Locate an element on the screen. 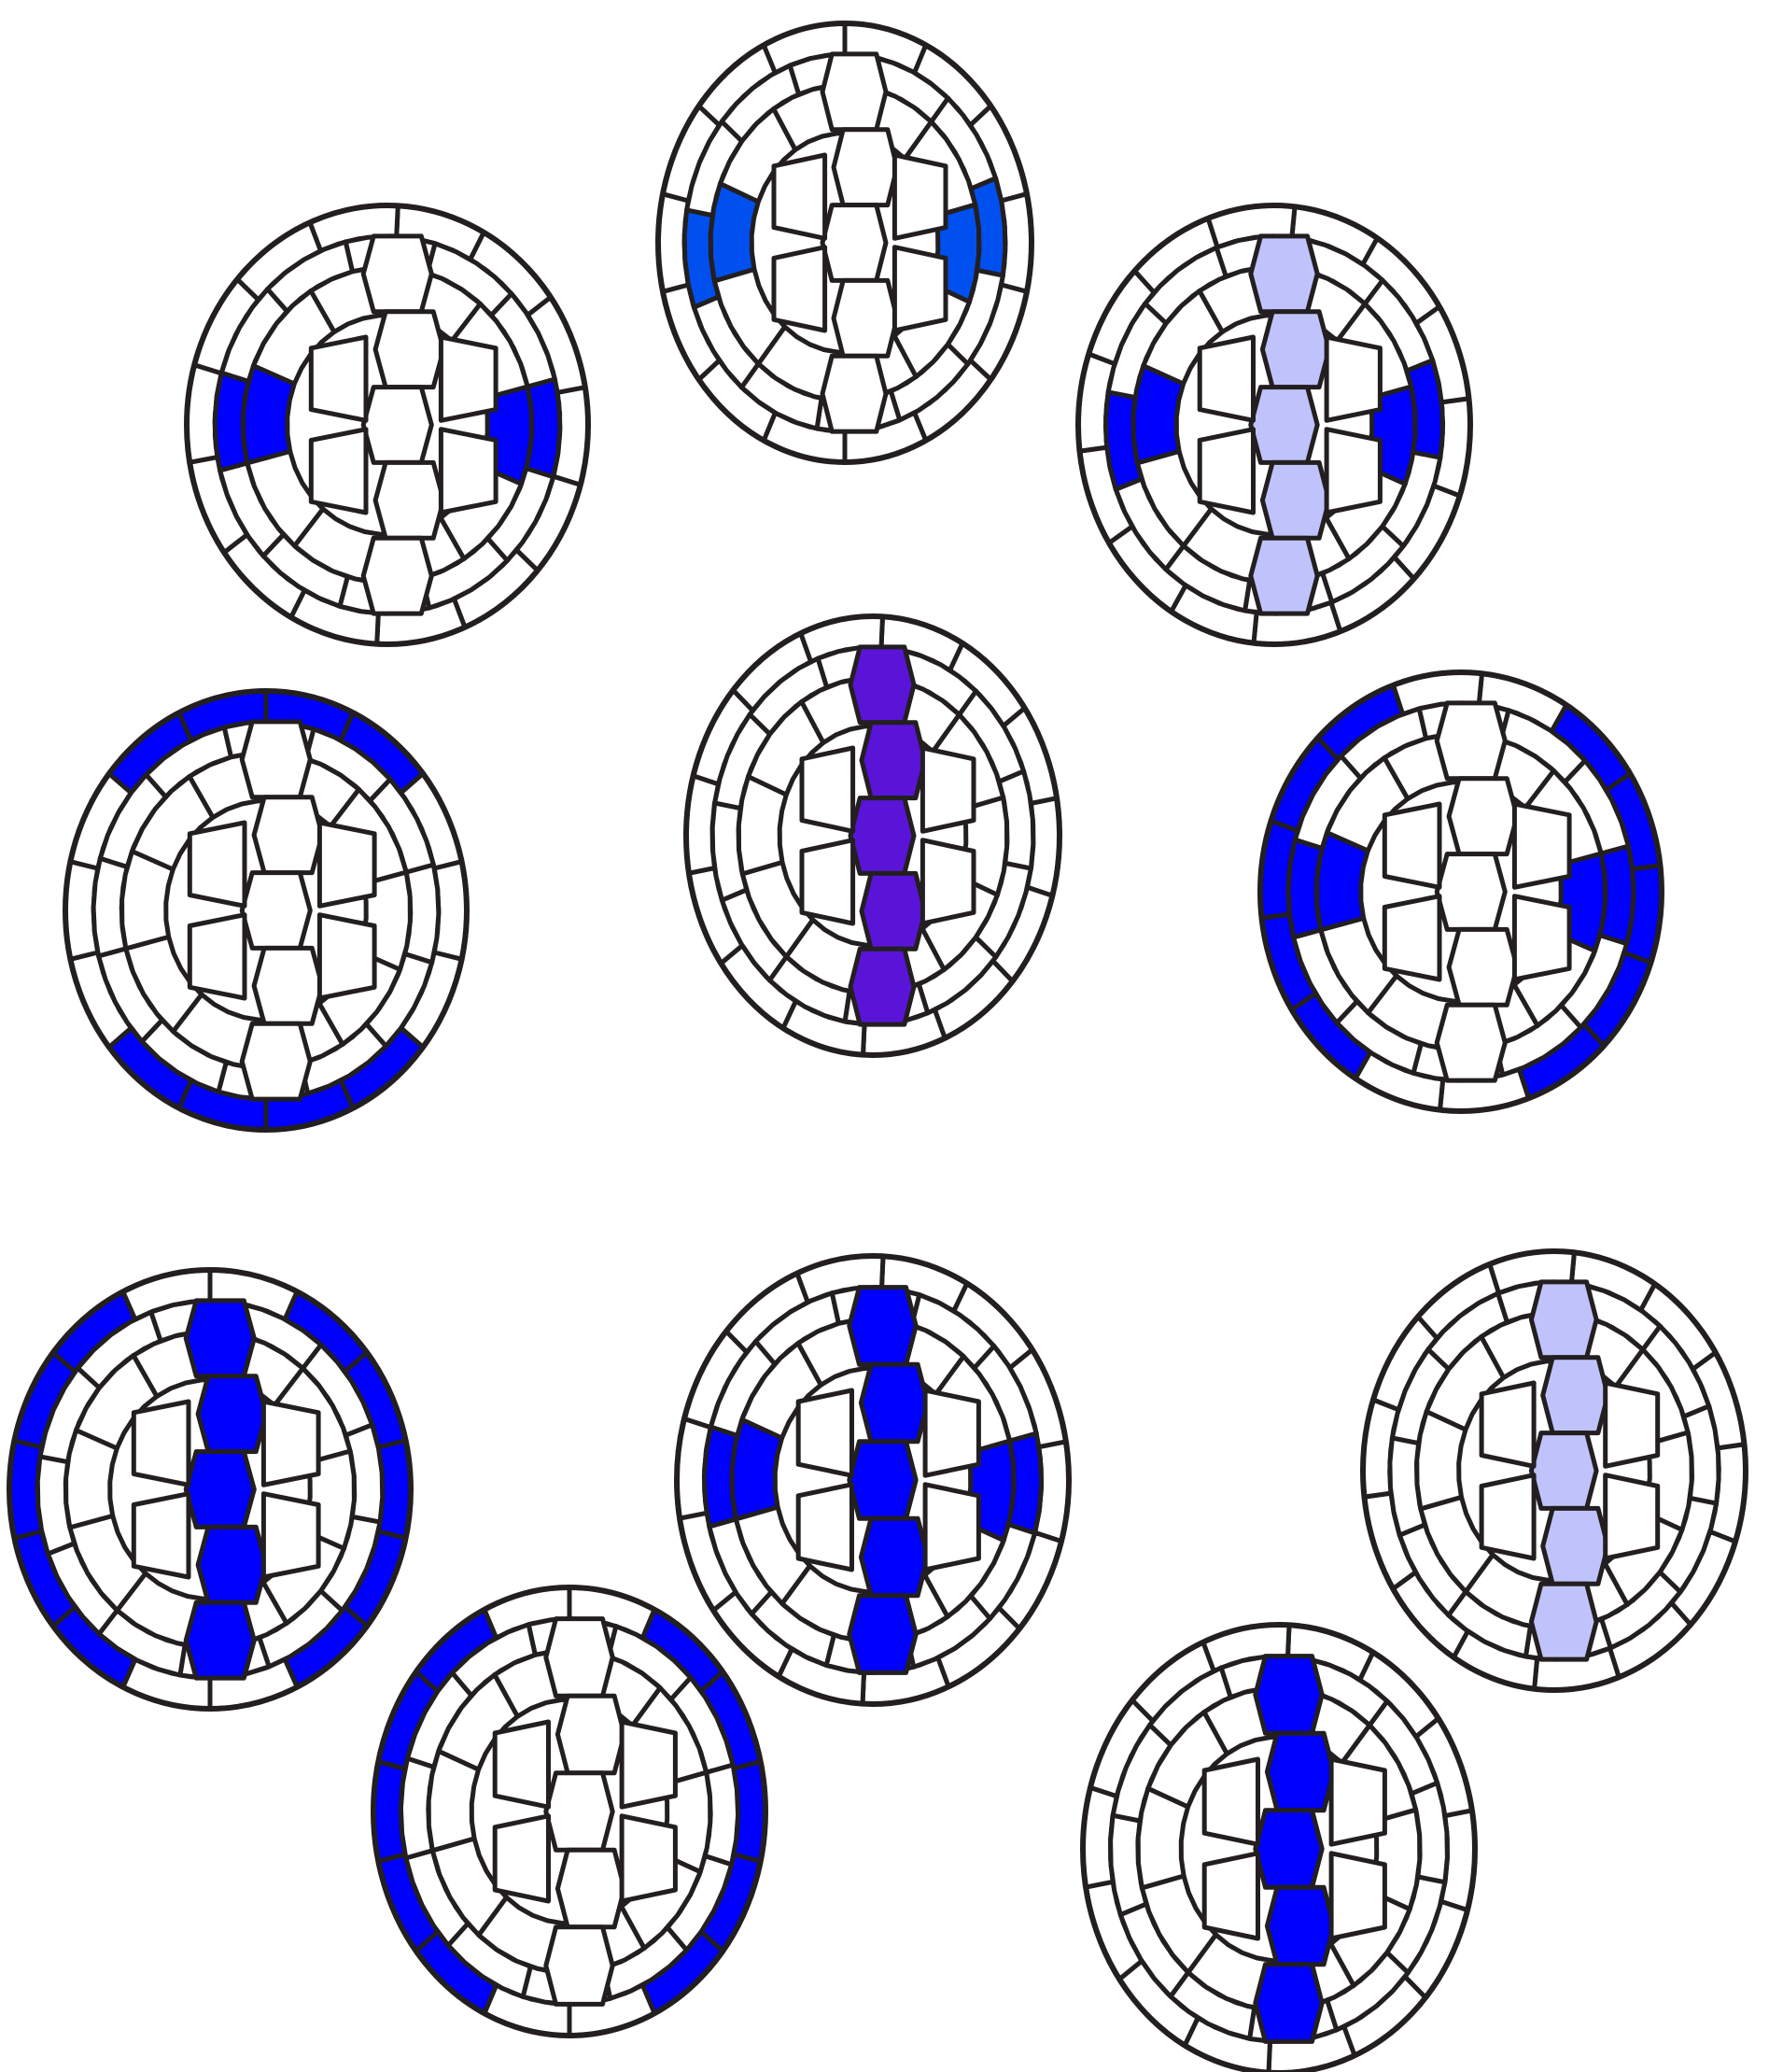 The image size is (1783, 2072). section-bottom-right is located at coordinates (1279, 1847).